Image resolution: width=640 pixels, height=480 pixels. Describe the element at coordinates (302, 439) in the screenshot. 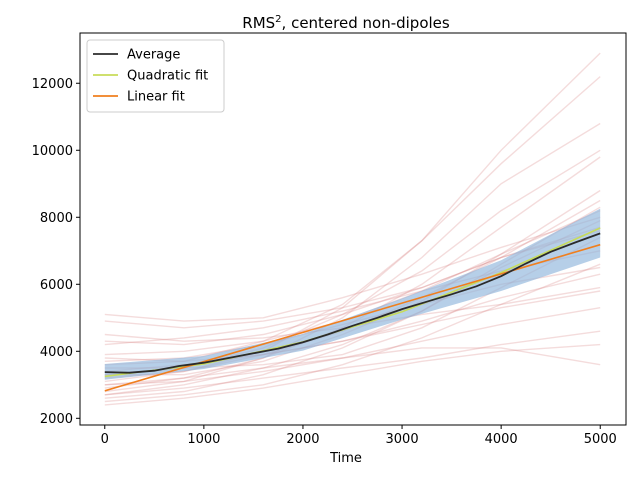

I see `x-tick-label: 2000` at that location.